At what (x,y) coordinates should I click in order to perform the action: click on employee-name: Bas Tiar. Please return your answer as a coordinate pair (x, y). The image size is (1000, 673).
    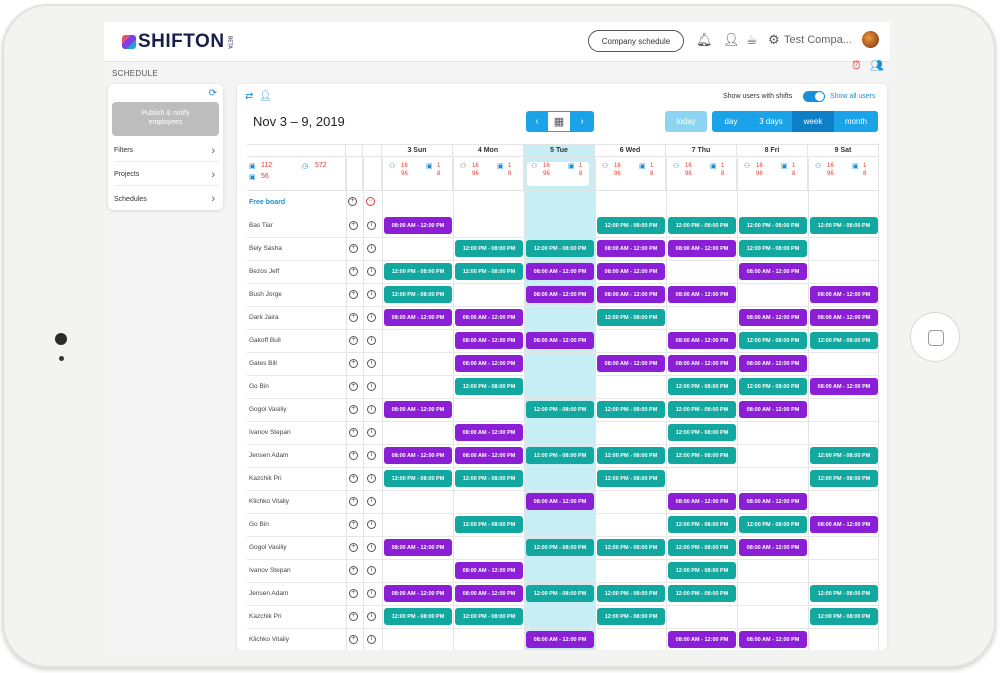
    Looking at the image, I should click on (261, 225).